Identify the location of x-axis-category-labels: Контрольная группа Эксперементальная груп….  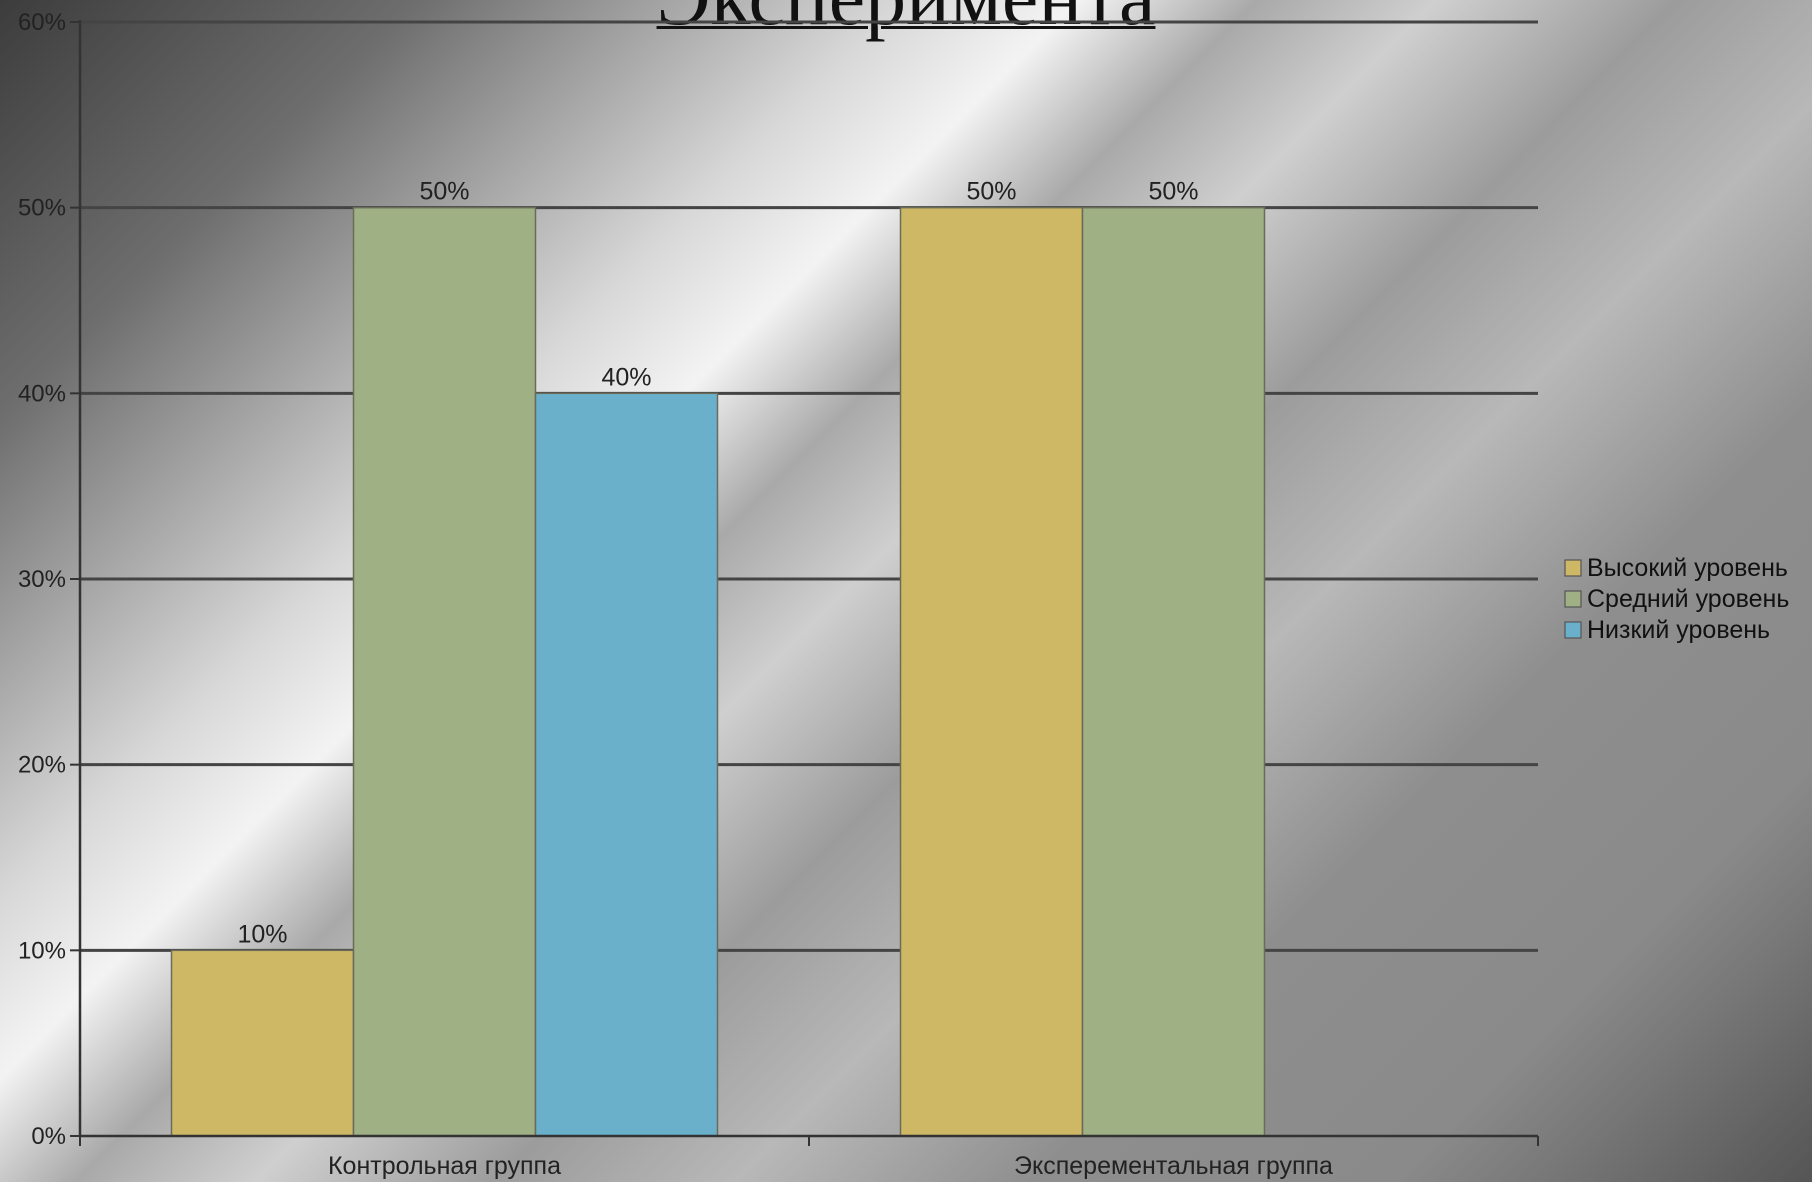
(830, 1166).